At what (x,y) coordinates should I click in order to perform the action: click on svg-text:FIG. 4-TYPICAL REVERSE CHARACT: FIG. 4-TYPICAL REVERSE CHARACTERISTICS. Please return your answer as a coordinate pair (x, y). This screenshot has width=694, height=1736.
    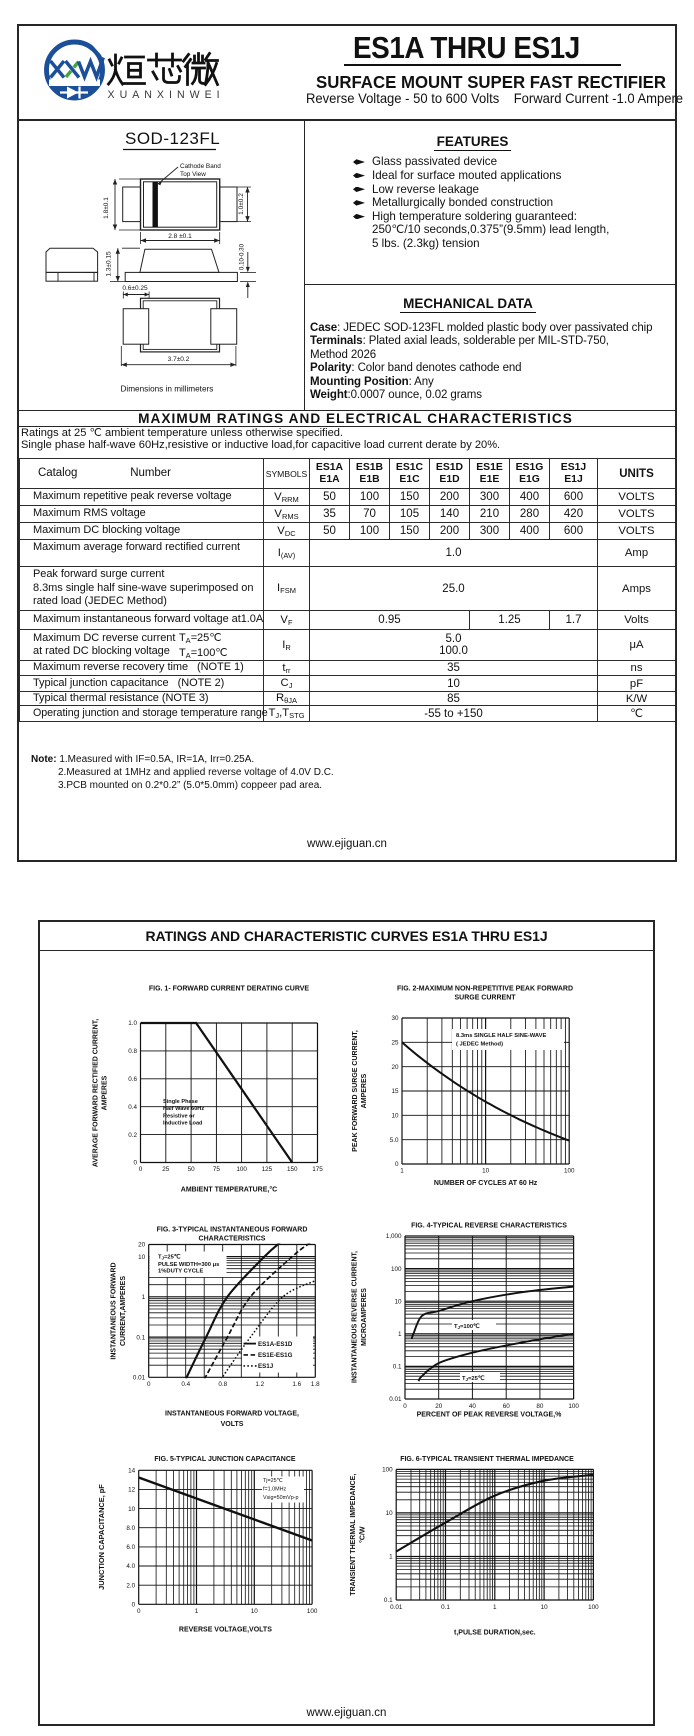
    Looking at the image, I should click on (489, 1226).